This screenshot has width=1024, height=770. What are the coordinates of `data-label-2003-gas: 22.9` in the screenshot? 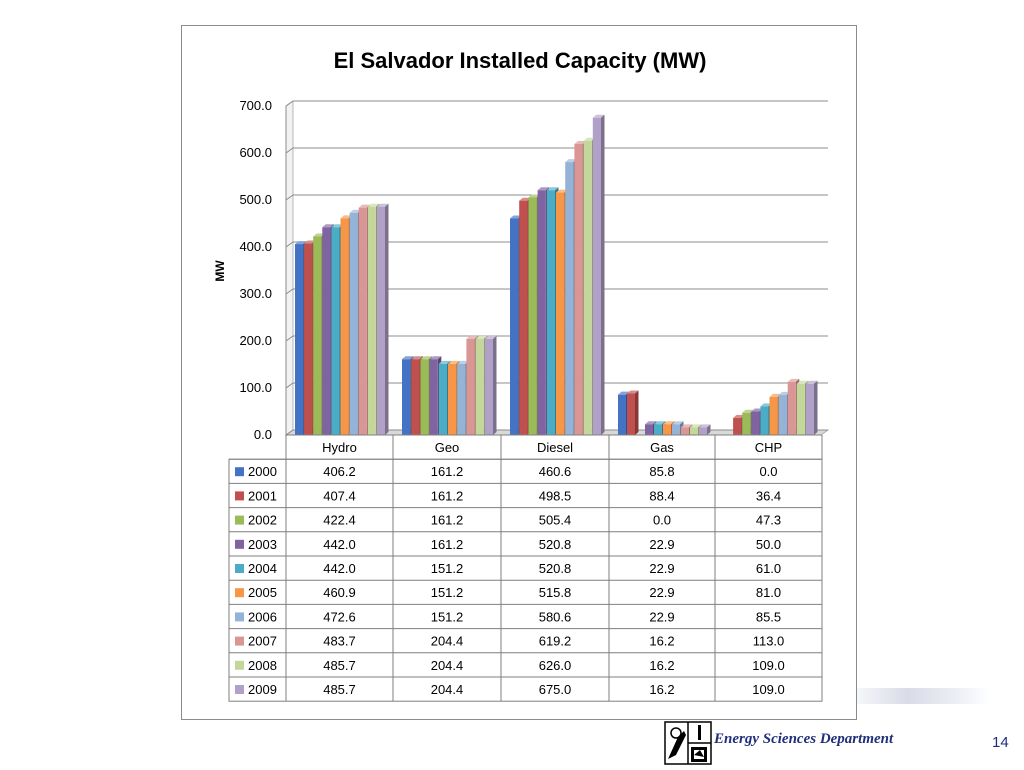 It's located at (661, 544).